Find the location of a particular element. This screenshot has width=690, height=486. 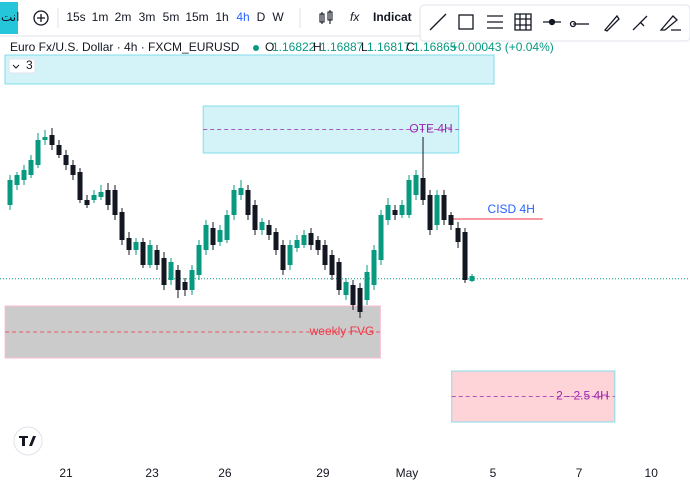

drawing-toolbar is located at coordinates (554, 23).